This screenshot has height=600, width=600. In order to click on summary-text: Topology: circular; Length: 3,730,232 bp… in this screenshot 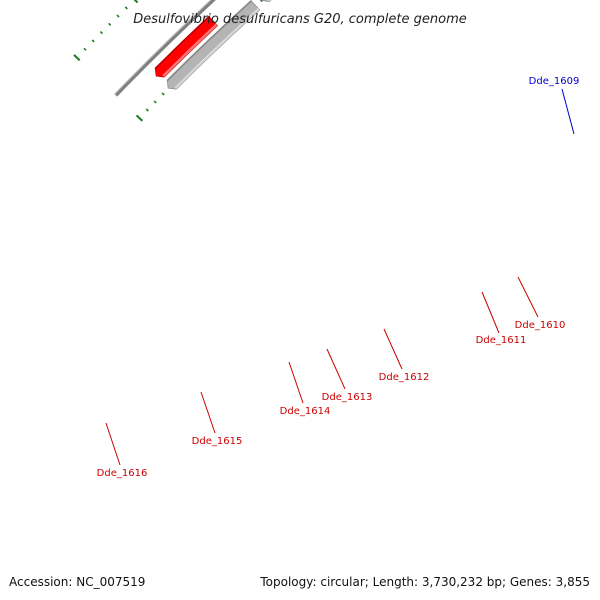, I will do `click(424, 582)`.